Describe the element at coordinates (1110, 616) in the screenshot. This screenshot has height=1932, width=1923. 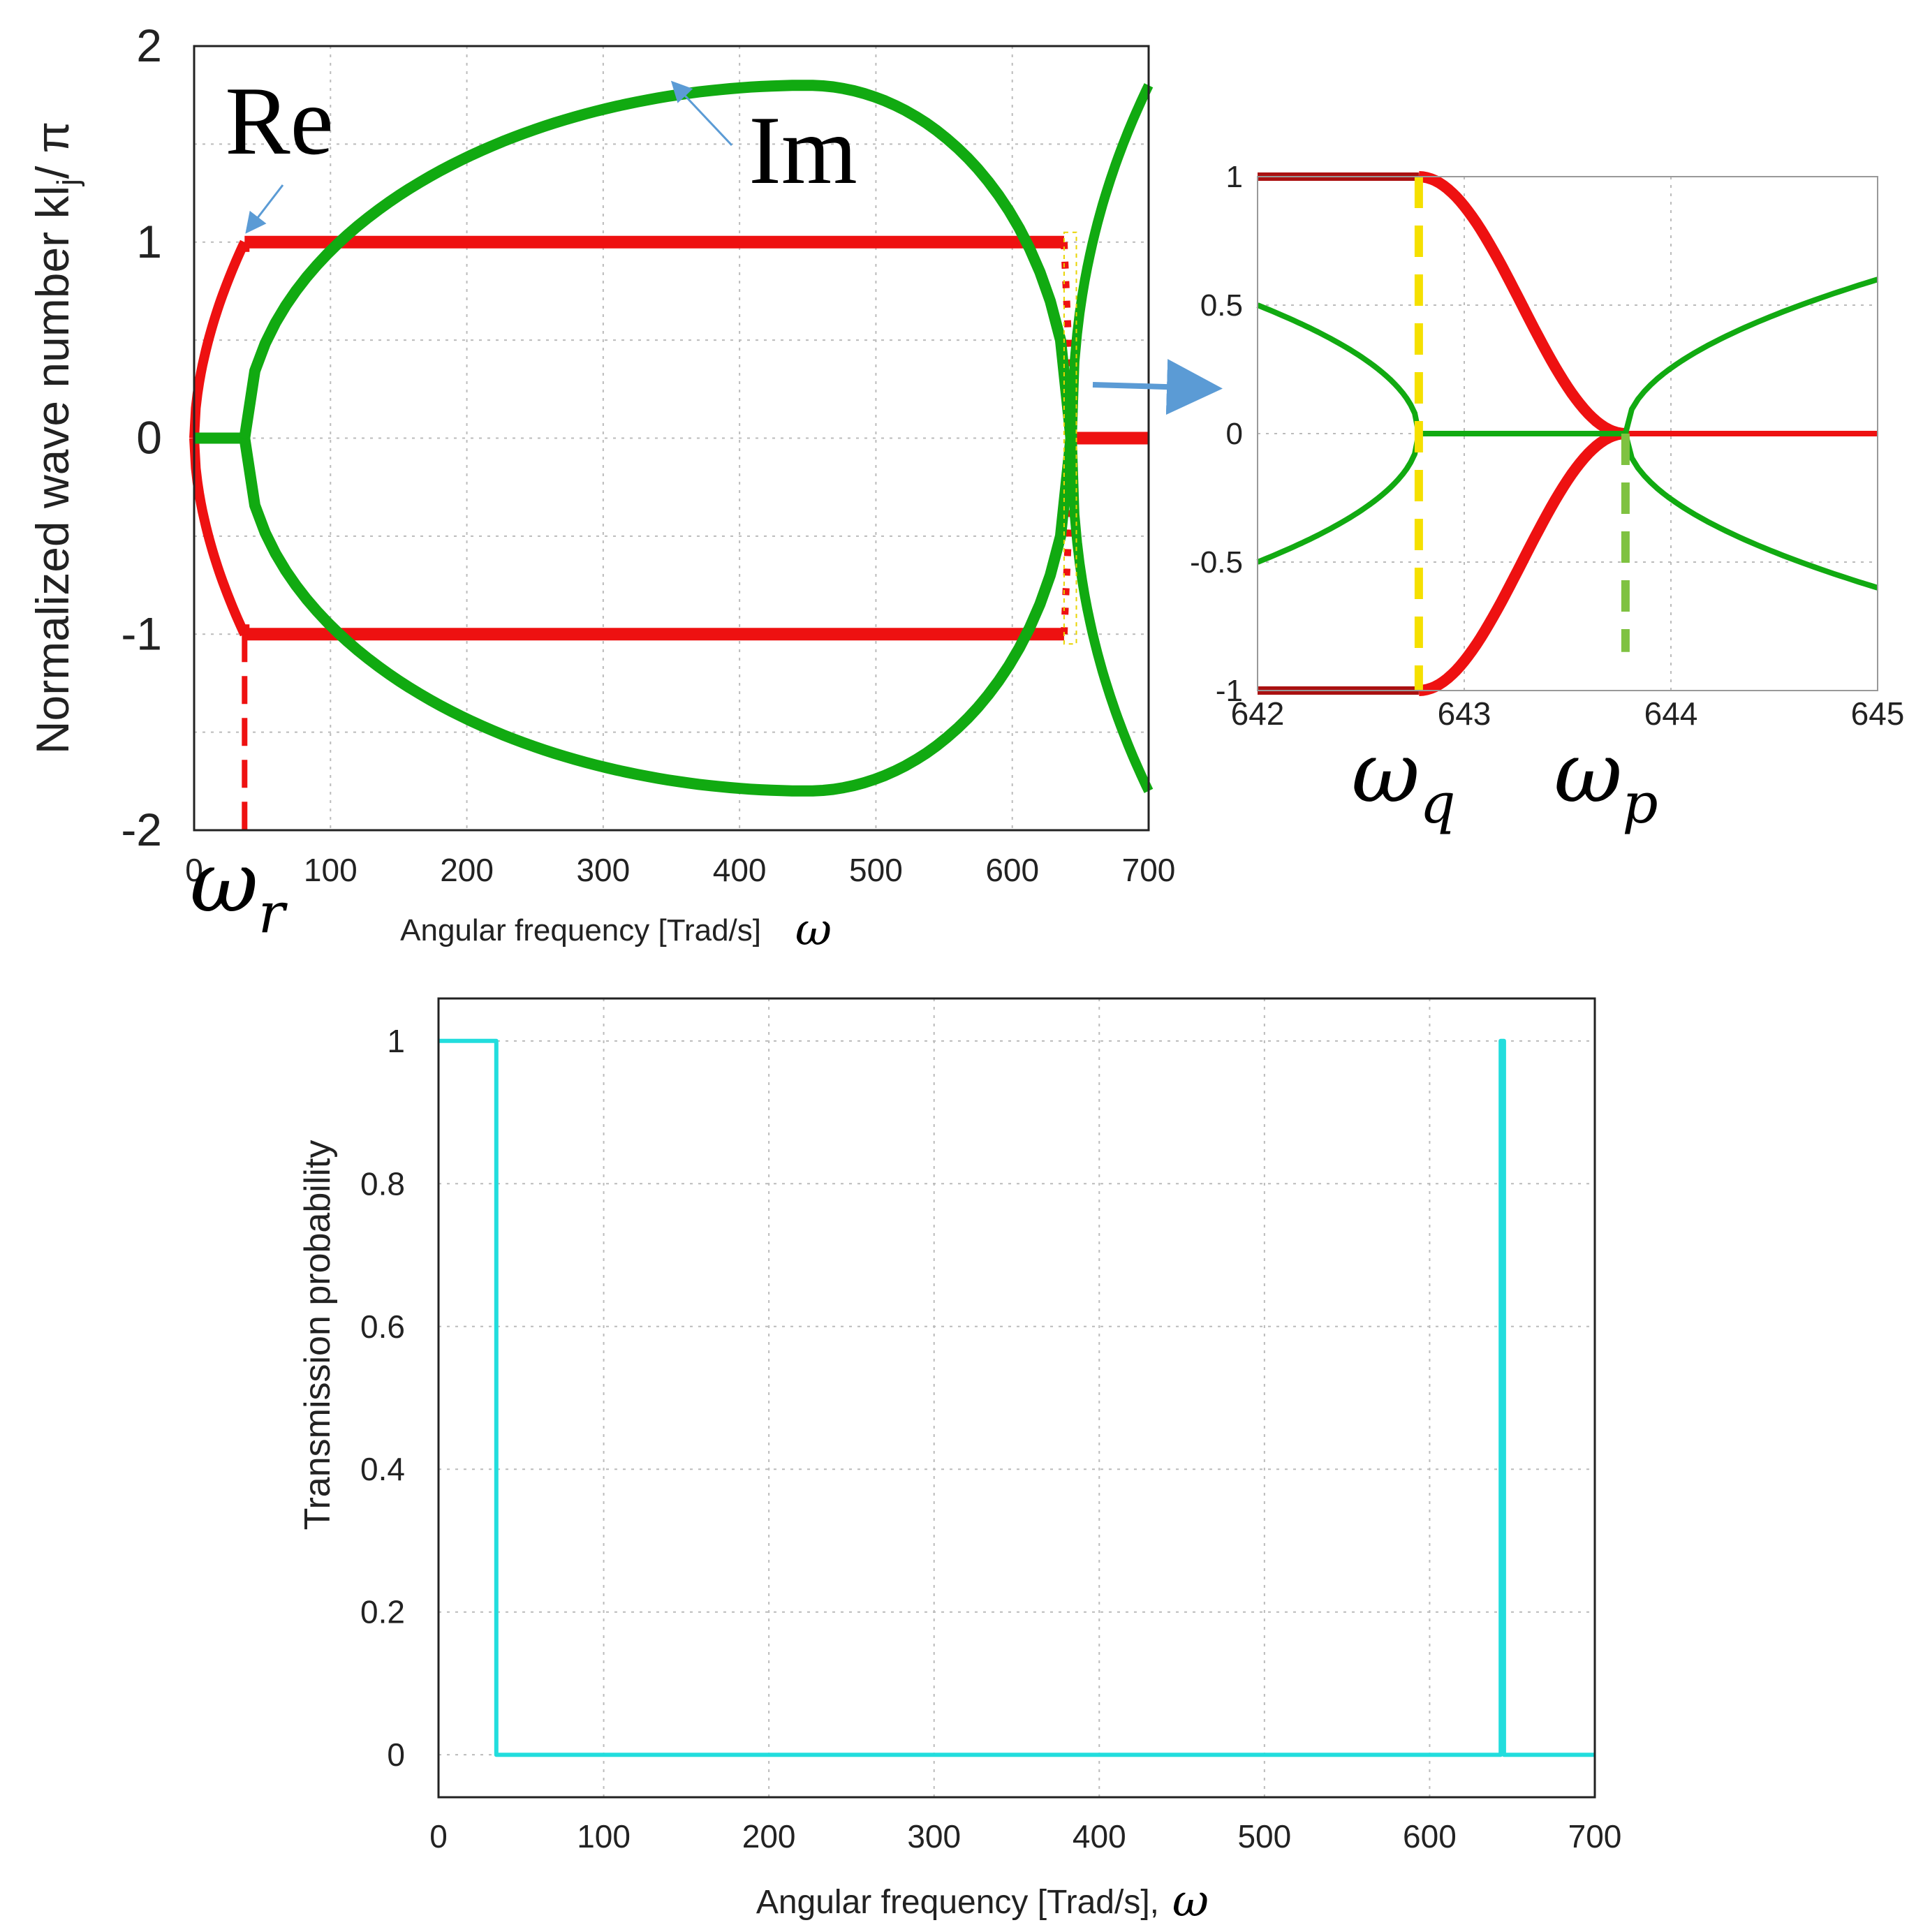
I see `imag-reopen-negative` at that location.